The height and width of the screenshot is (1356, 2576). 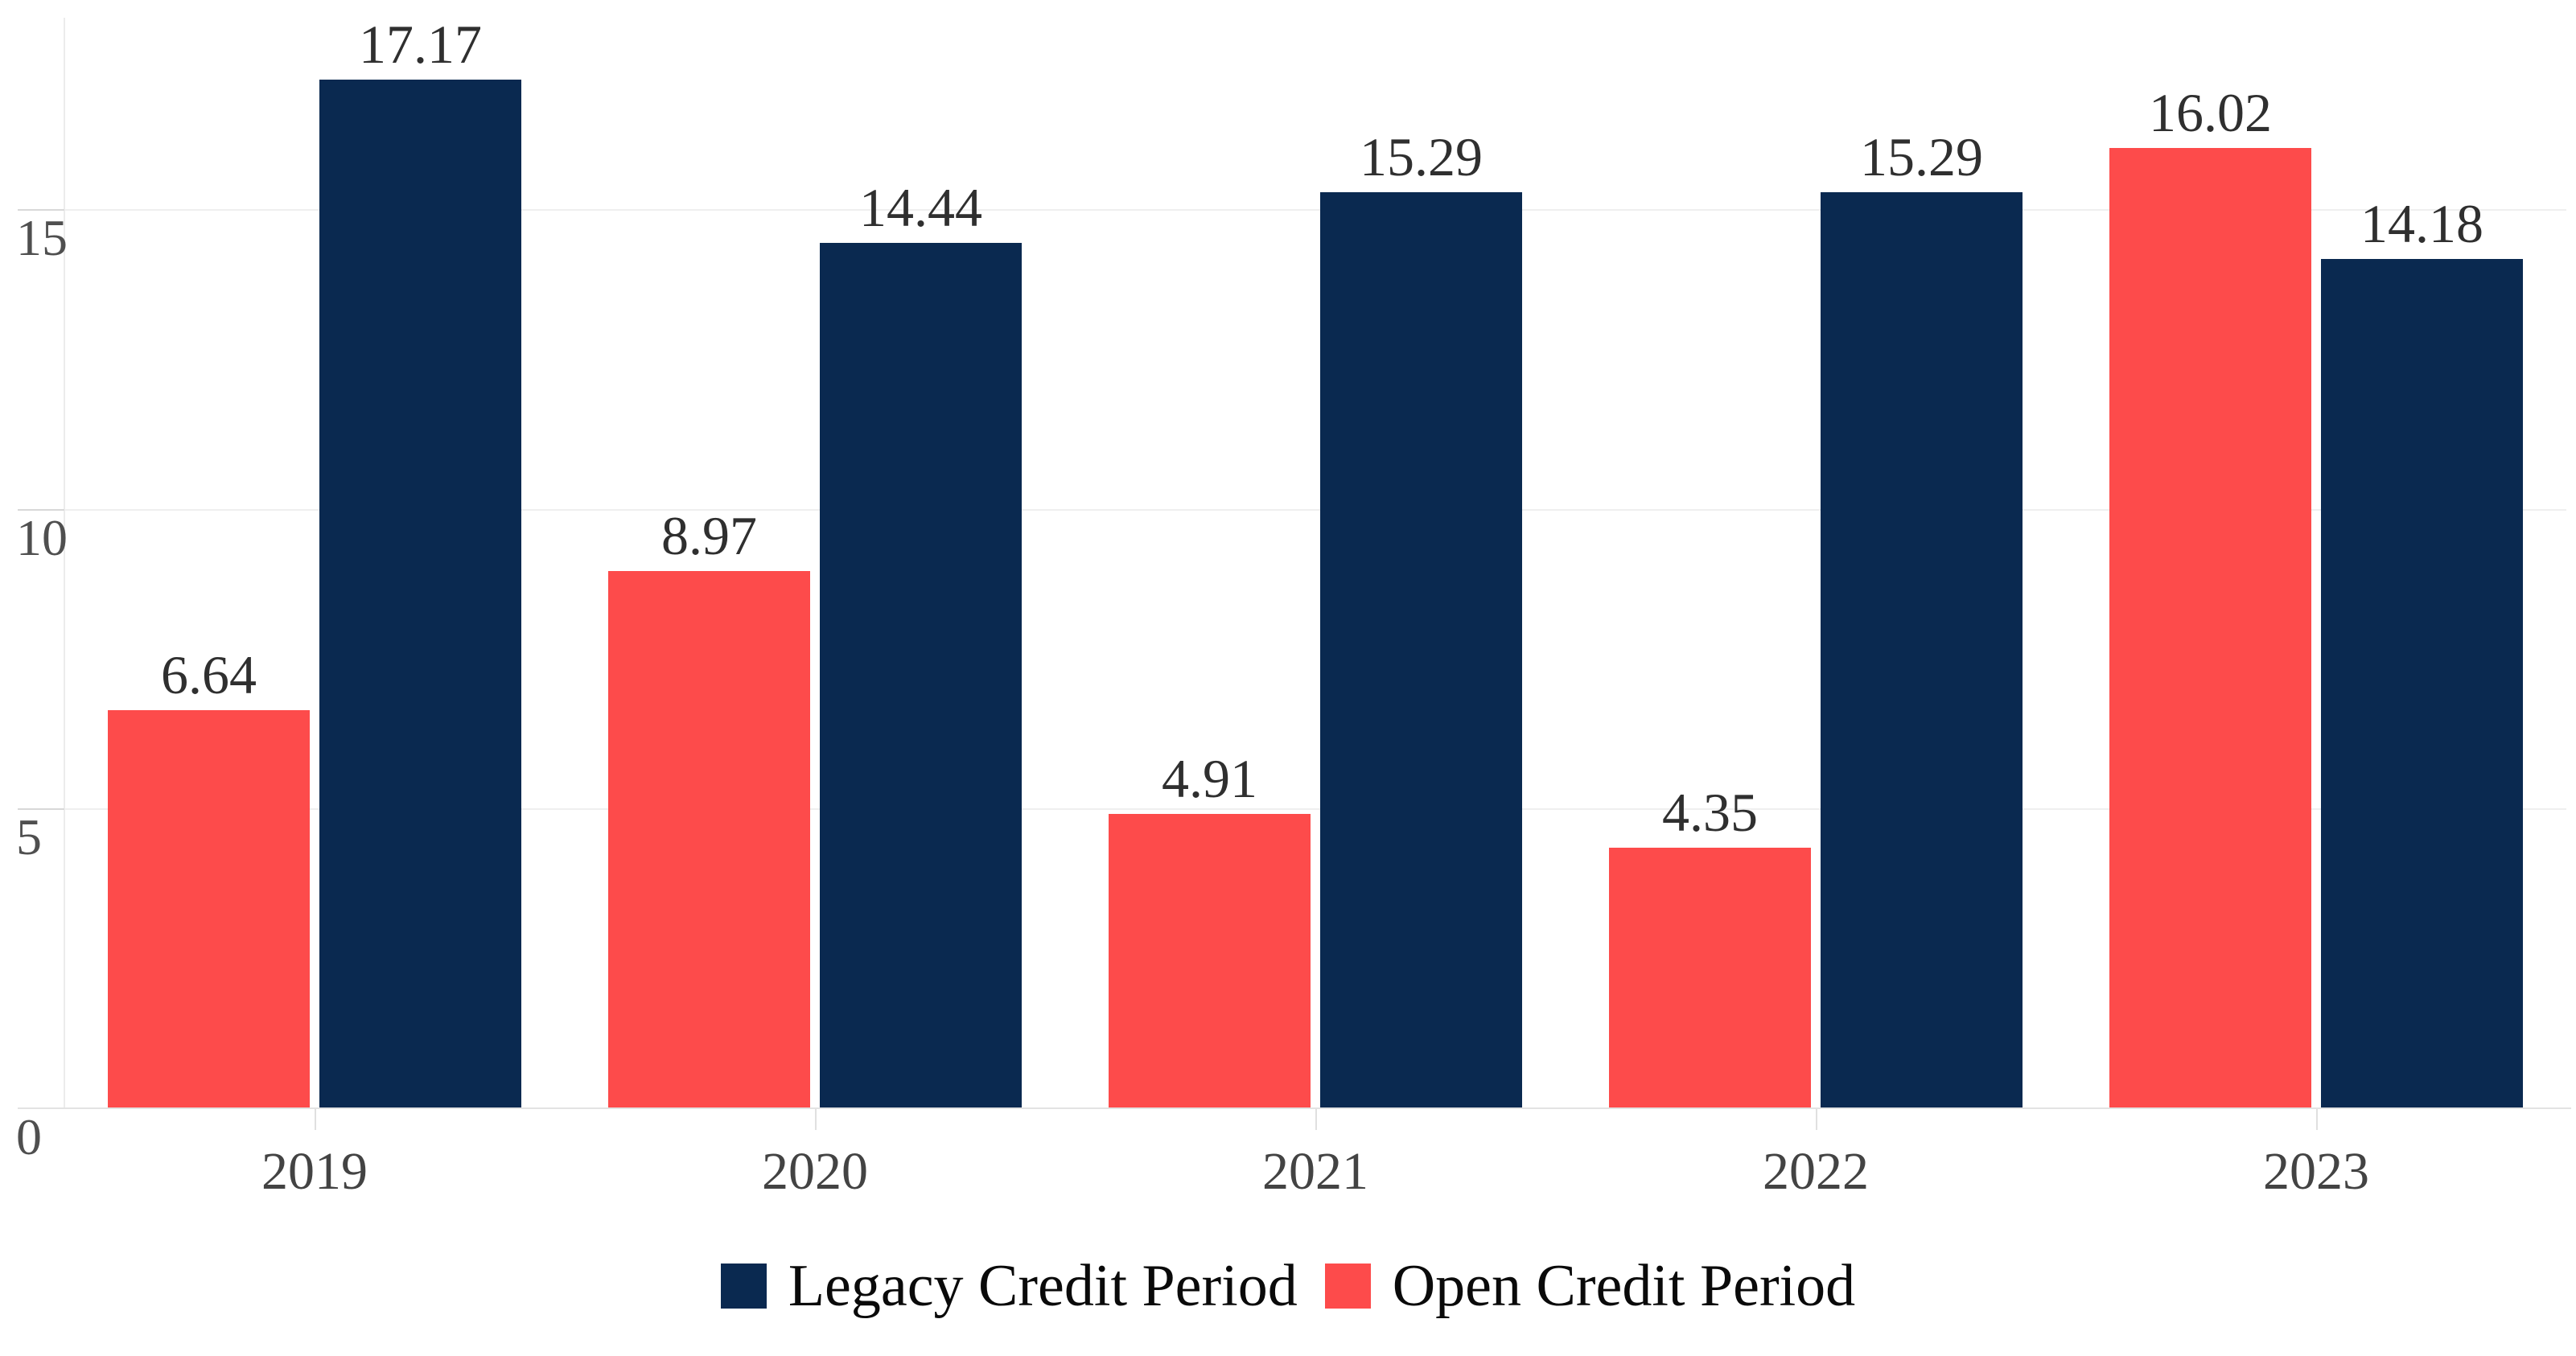 I want to click on bar-value-label: 4.91, so click(x=1209, y=779).